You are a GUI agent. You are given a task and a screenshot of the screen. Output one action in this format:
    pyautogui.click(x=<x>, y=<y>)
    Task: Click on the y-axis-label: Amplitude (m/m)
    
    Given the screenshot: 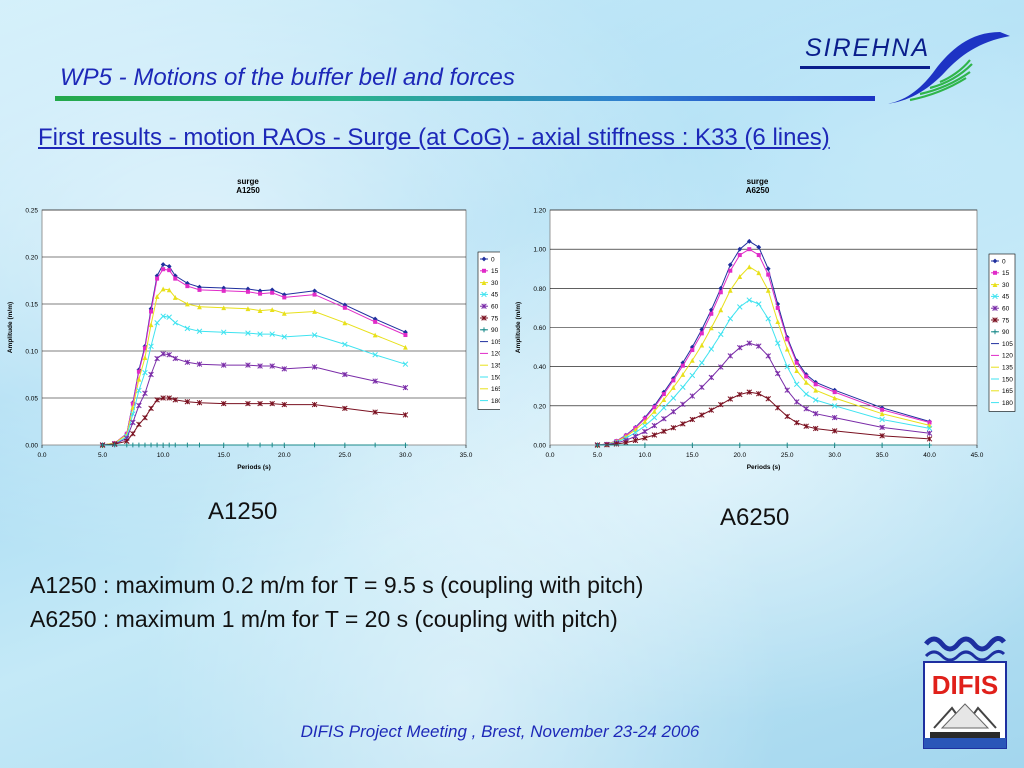 What is the action you would take?
    pyautogui.click(x=10, y=327)
    